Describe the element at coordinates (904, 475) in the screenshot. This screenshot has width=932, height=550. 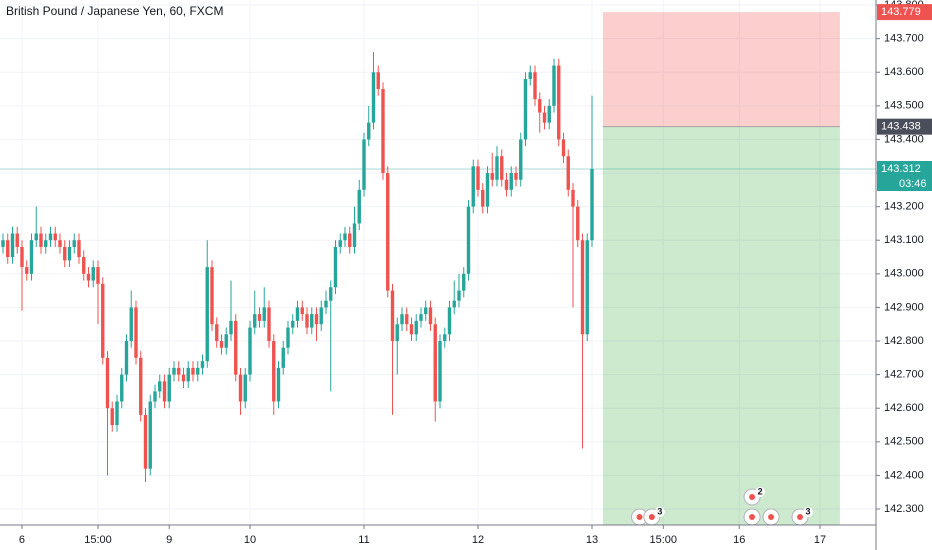
I see `y-tick-label: 142.400` at that location.